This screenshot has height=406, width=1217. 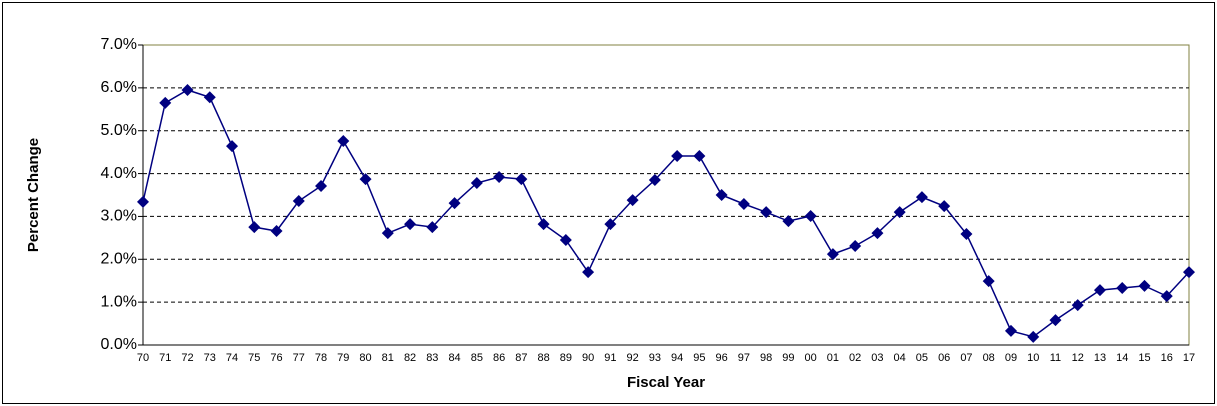 What do you see at coordinates (588, 358) in the screenshot?
I see `x-tick-label: 90` at bounding box center [588, 358].